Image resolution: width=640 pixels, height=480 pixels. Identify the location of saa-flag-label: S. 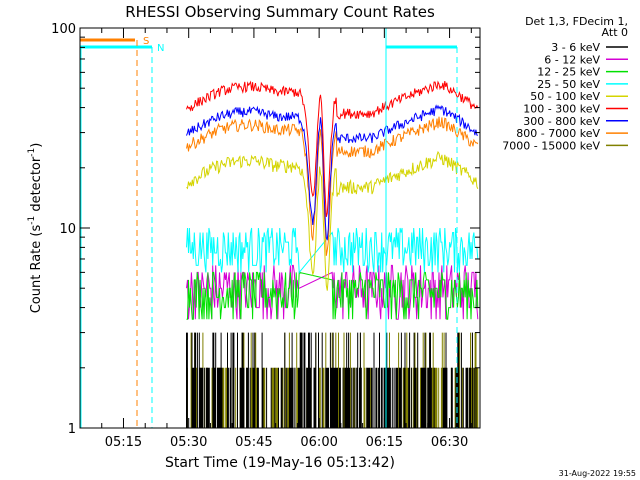
(146, 41).